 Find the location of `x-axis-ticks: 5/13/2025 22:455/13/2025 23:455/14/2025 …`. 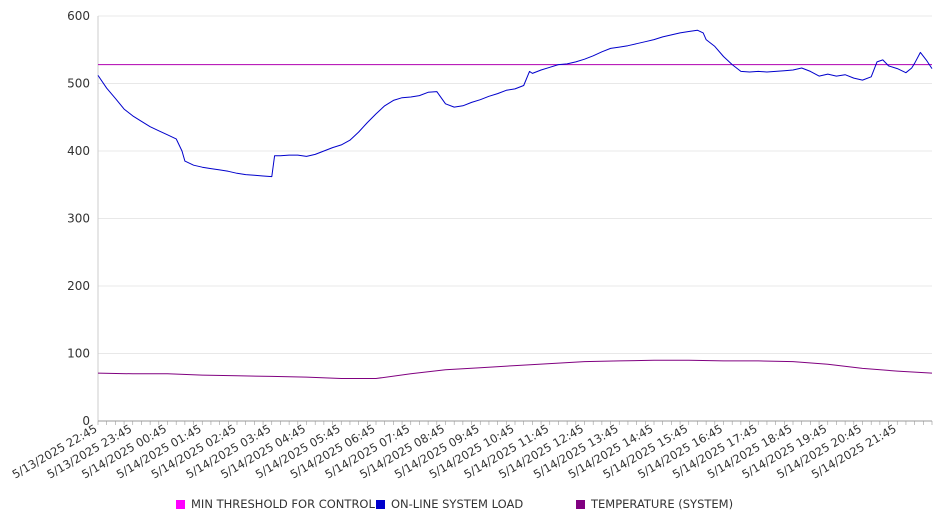

x-axis-ticks: 5/13/2025 22:455/13/2025 23:455/14/2025 … is located at coordinates (454, 451).